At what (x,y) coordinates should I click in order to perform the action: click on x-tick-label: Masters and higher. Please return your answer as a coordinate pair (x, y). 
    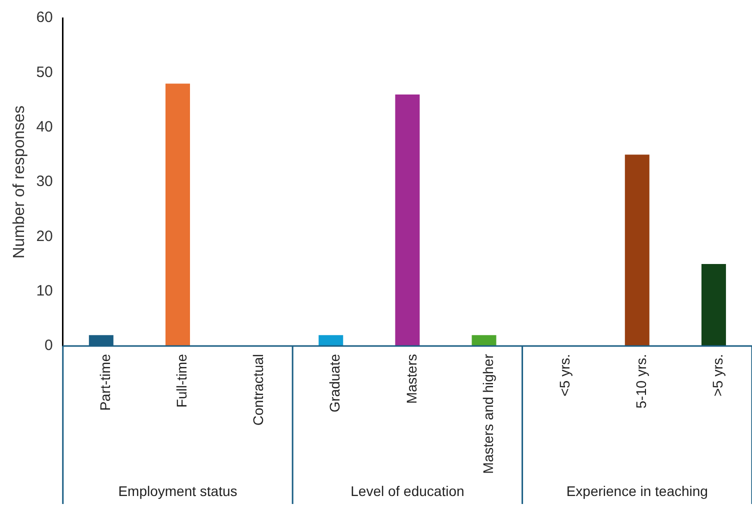
    Looking at the image, I should click on (488, 414).